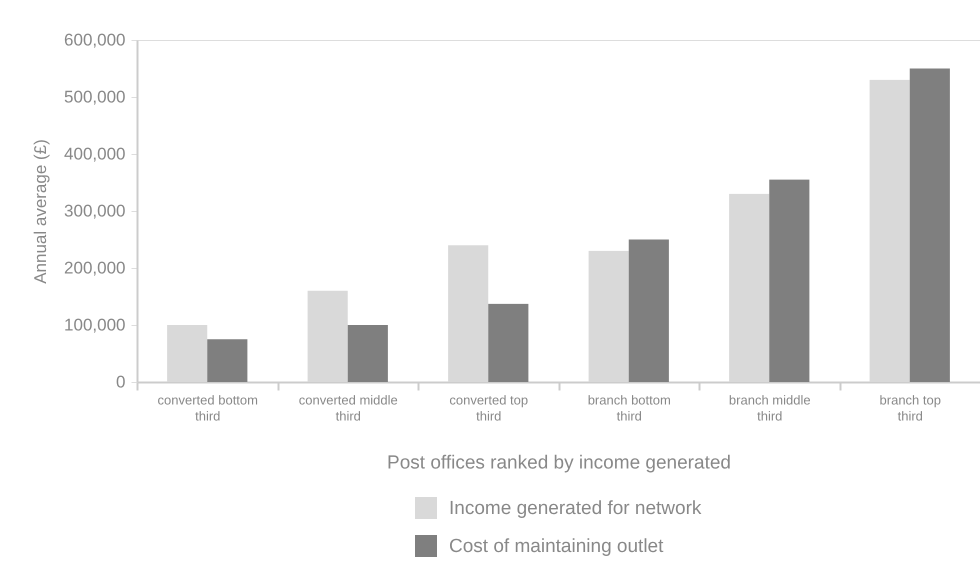  I want to click on y-tick-label: 600,000, so click(95, 40).